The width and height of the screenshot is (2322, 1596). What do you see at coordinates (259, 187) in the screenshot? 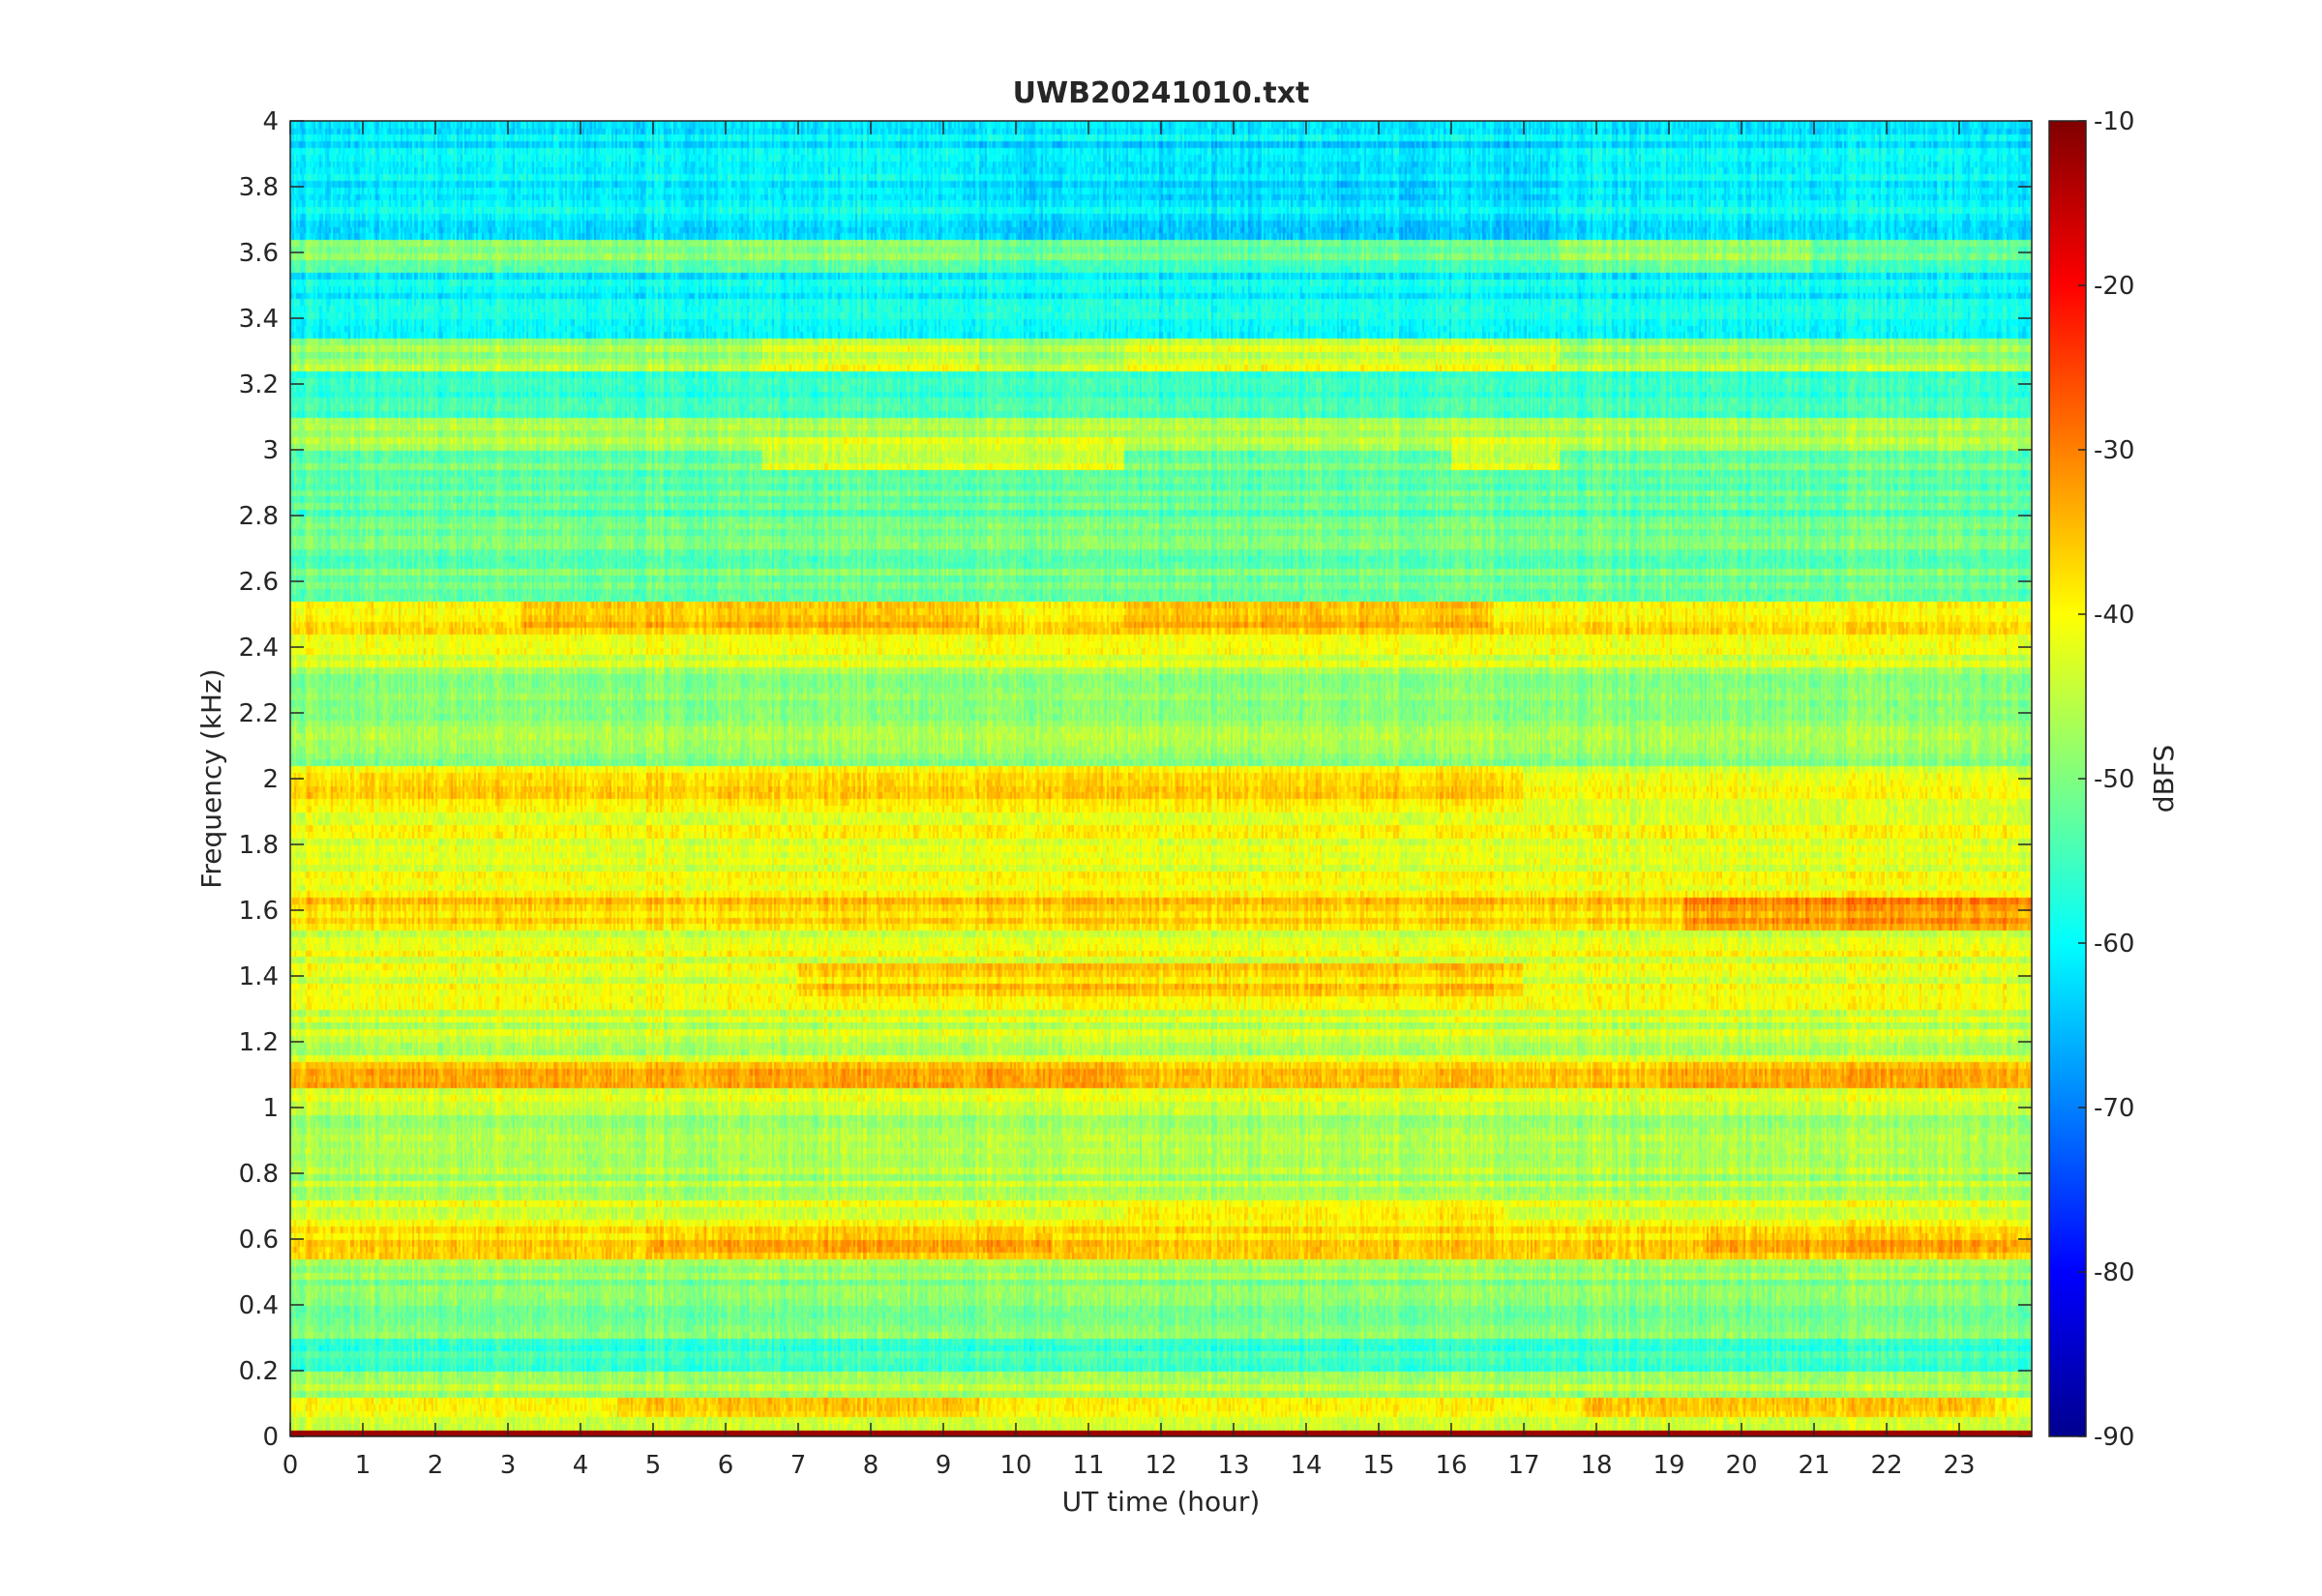
I see `y-tick-label: 3.8` at bounding box center [259, 187].